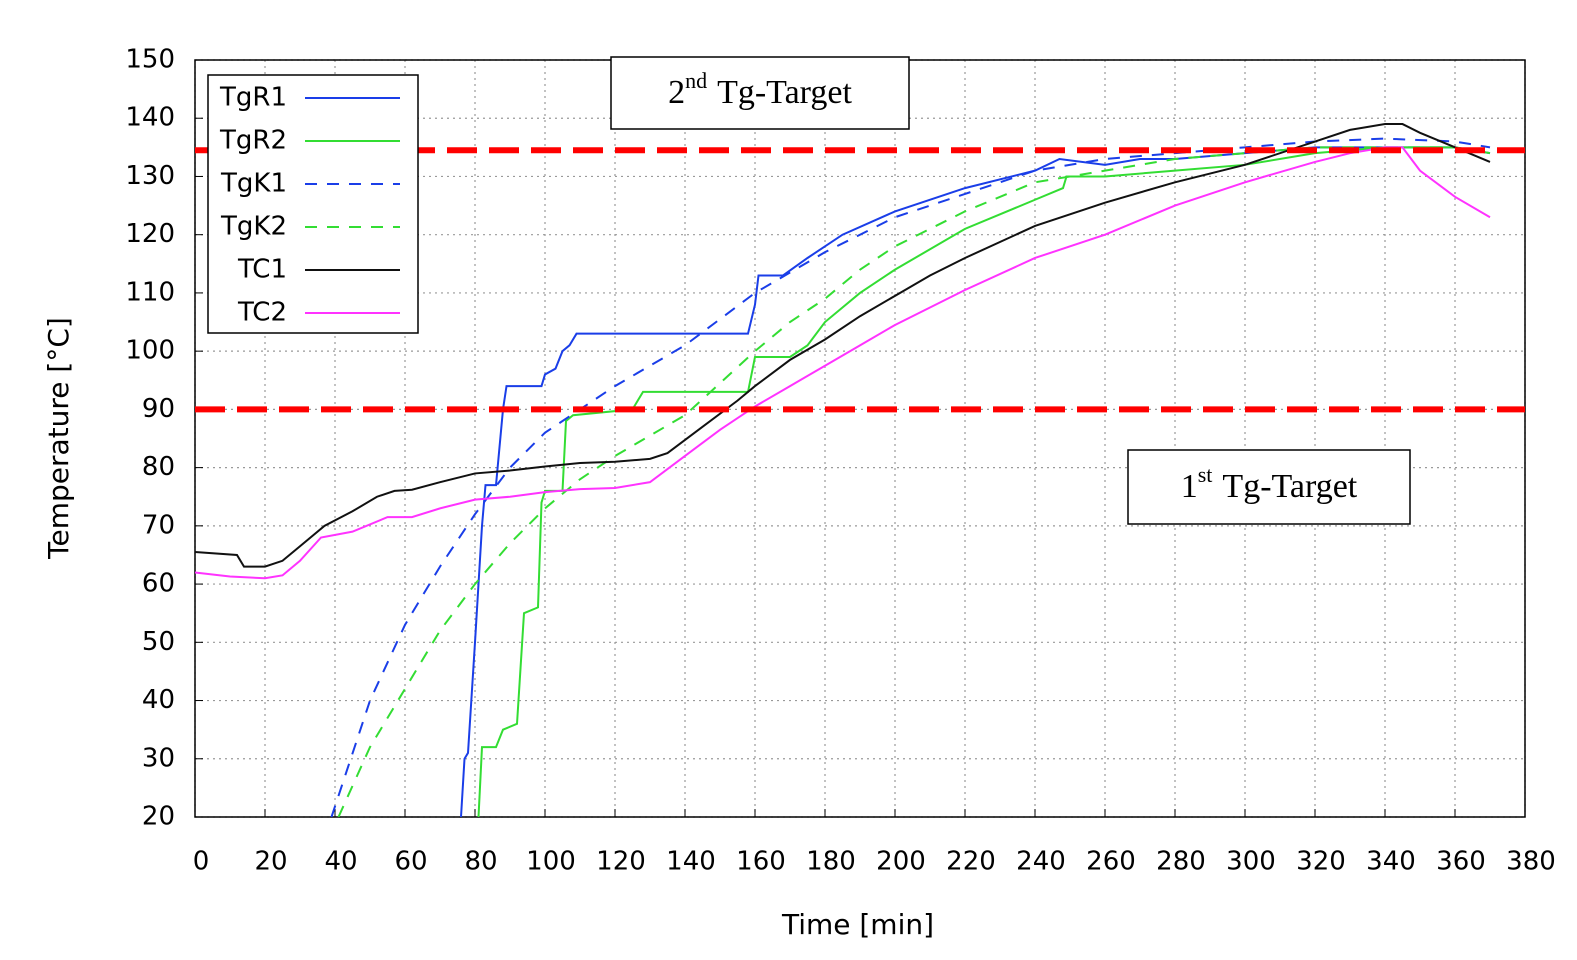 Image resolution: width=1577 pixels, height=960 pixels. What do you see at coordinates (621, 862) in the screenshot?
I see `x-tick-label: 120` at bounding box center [621, 862].